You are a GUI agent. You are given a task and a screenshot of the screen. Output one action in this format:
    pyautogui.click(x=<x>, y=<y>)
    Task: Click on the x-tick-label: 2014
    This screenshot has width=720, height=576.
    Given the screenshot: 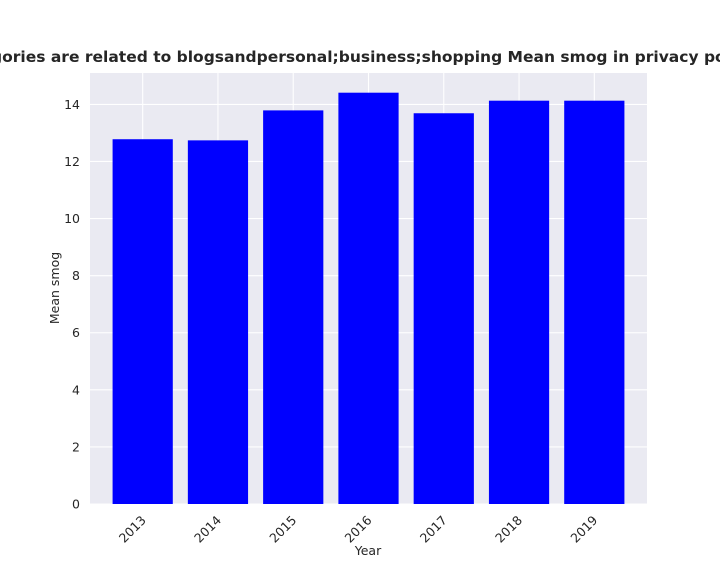 What is the action you would take?
    pyautogui.click(x=207, y=528)
    